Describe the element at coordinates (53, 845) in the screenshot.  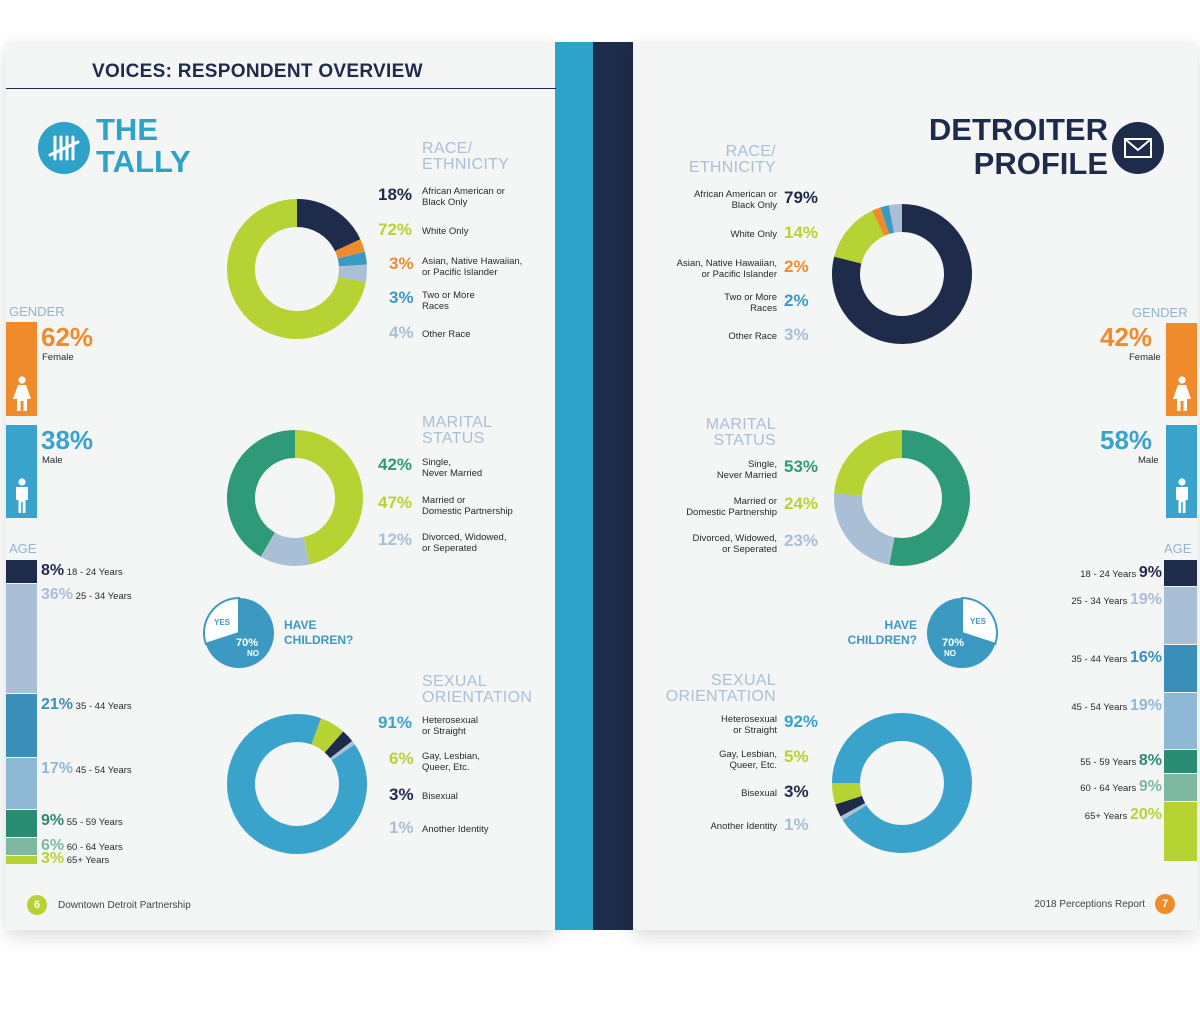
I see `age-pct: 6%` at that location.